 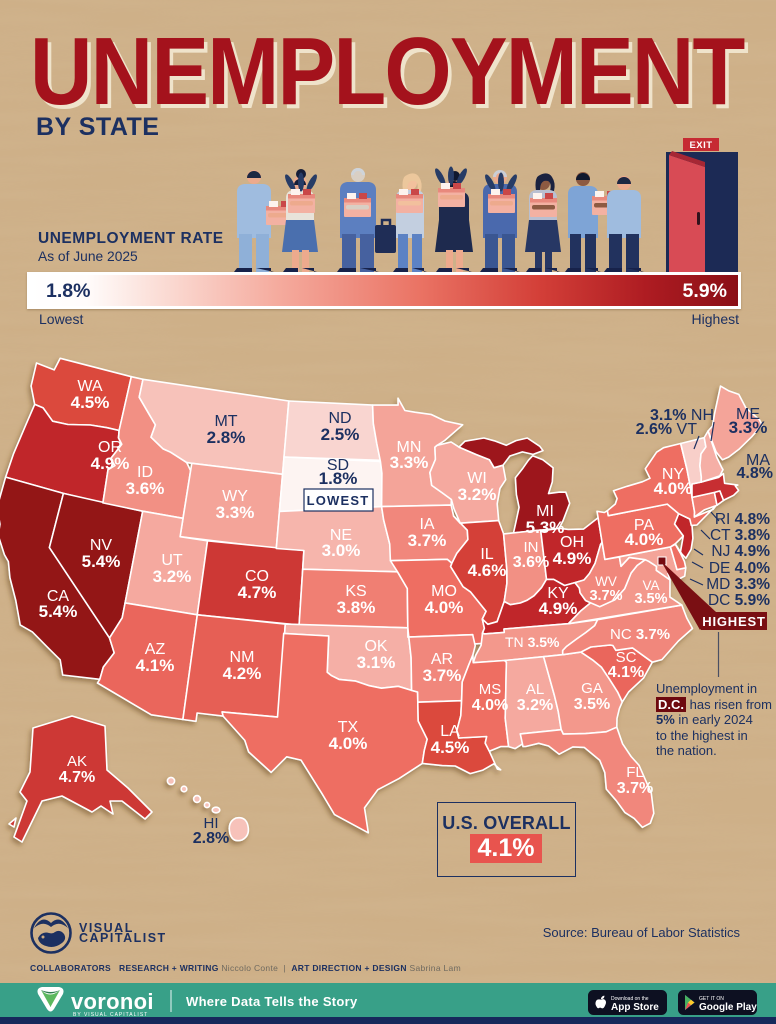 I want to click on svg-text: WA, so click(x=90, y=386).